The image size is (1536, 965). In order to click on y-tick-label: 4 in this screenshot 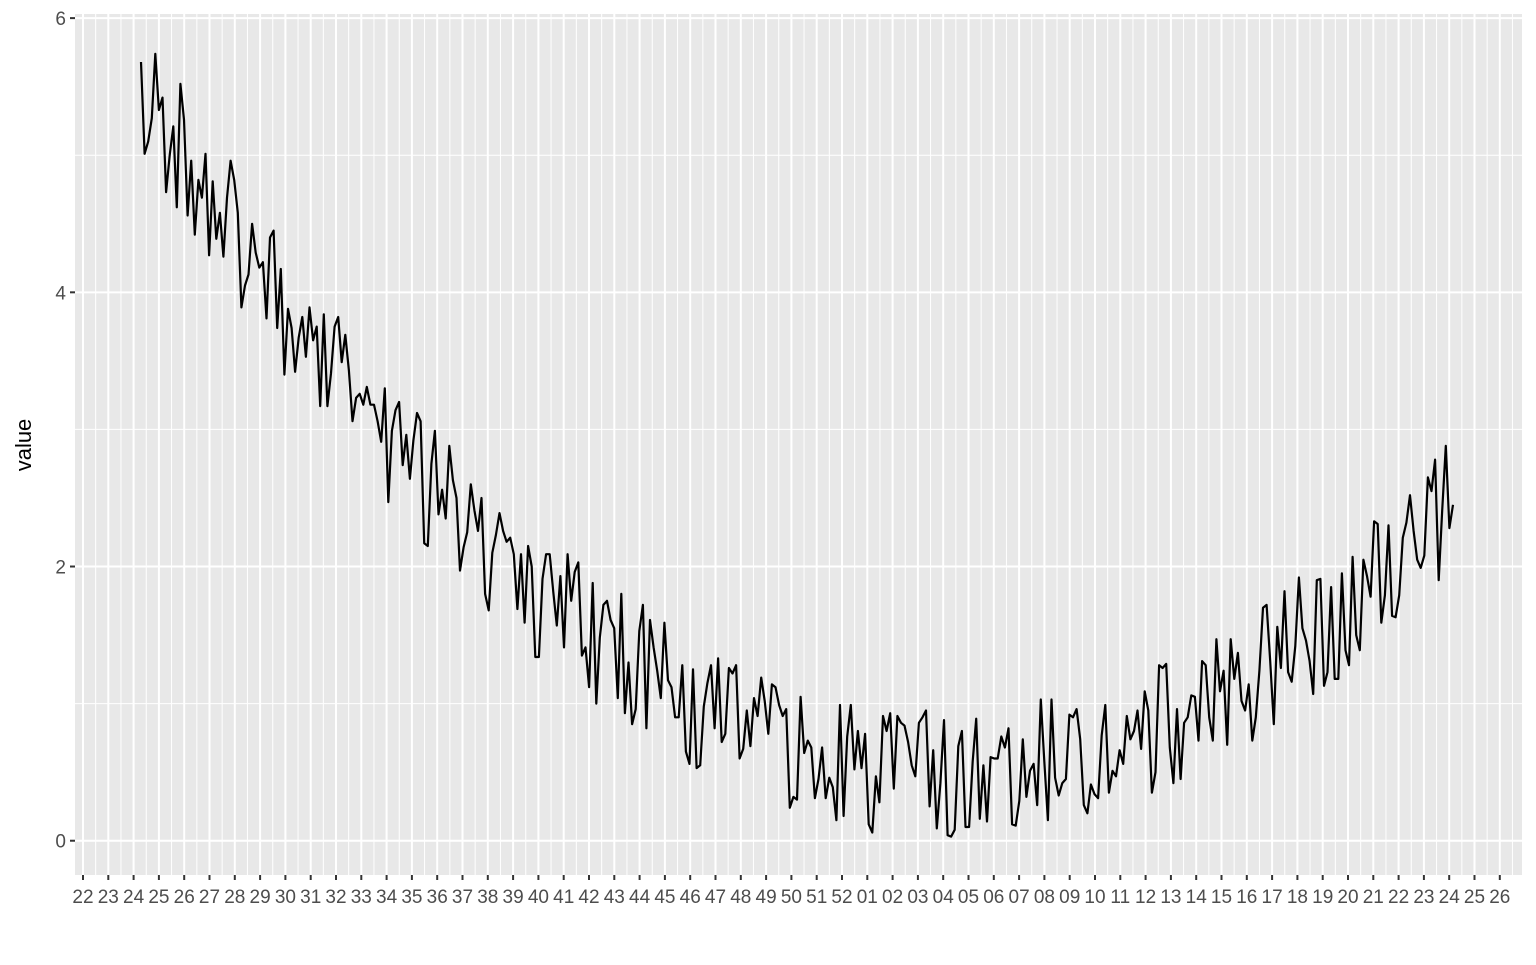, I will do `click(60, 293)`.